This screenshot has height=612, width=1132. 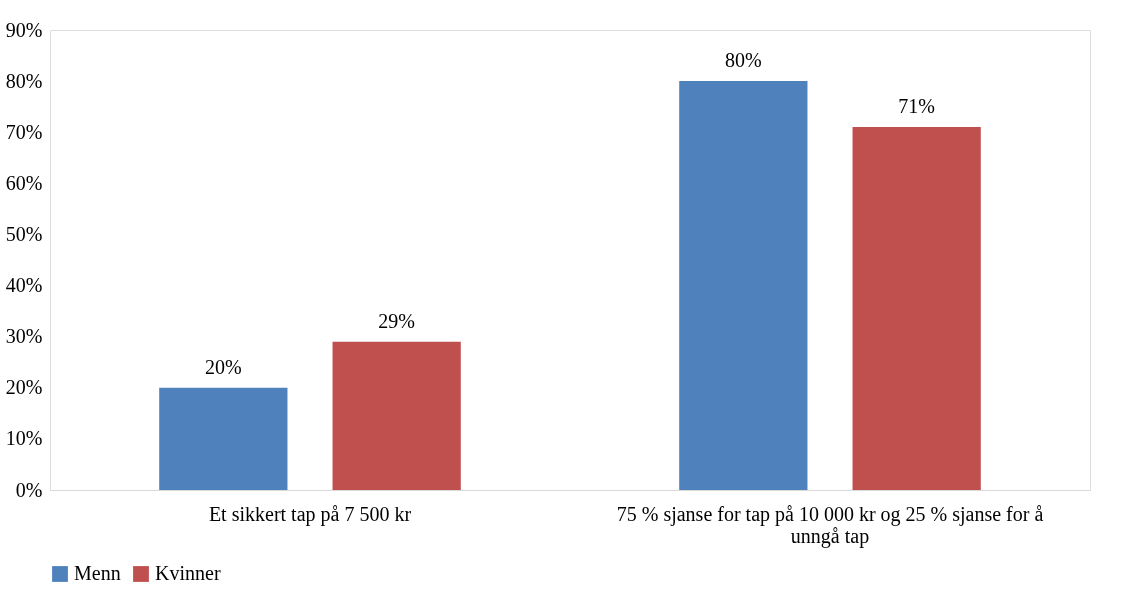 What do you see at coordinates (29, 489) in the screenshot?
I see `y-tick-label: 0%` at bounding box center [29, 489].